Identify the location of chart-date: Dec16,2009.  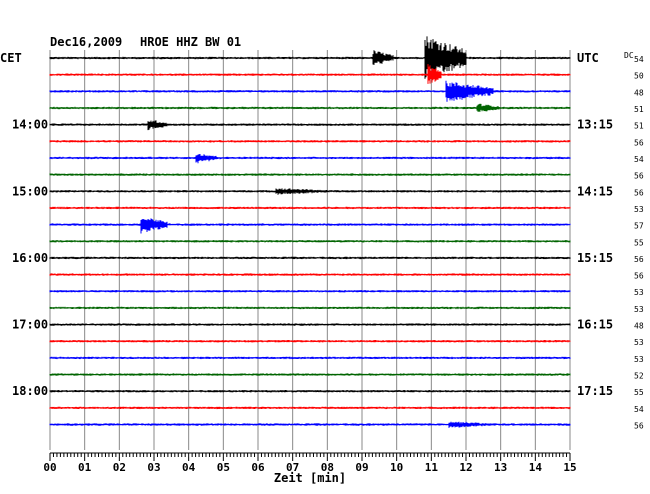
(86, 42).